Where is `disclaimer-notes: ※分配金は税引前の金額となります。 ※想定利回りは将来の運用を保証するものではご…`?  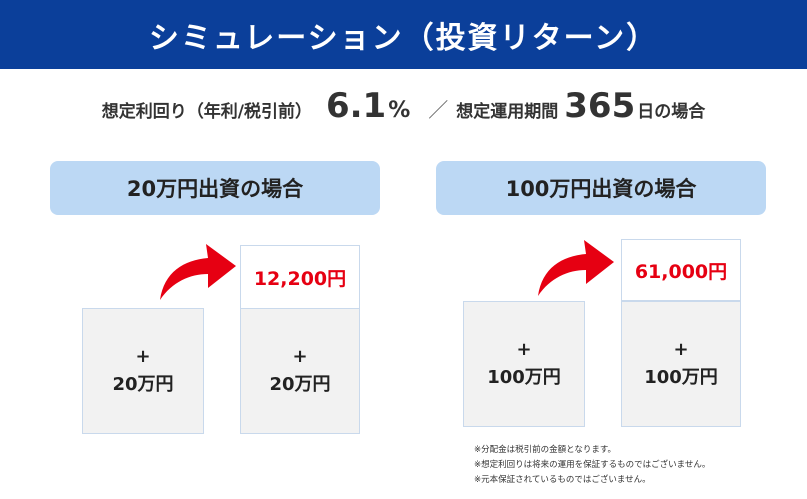
disclaimer-notes: ※分配金は税引前の金額となります。 ※想定利回りは将来の運用を保証するものではご… is located at coordinates (634, 465).